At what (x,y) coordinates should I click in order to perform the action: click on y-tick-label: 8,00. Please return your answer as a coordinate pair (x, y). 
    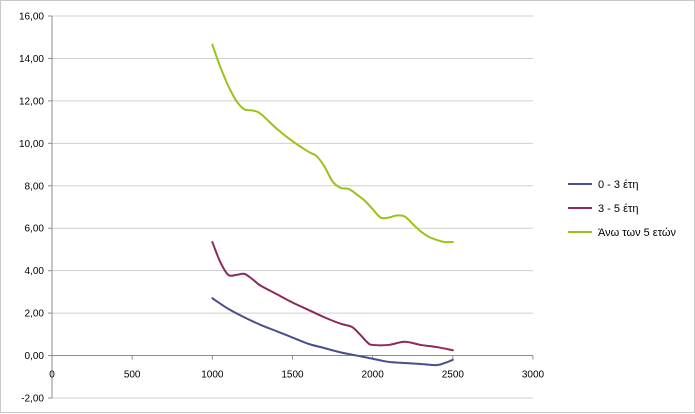
    Looking at the image, I should click on (35, 186).